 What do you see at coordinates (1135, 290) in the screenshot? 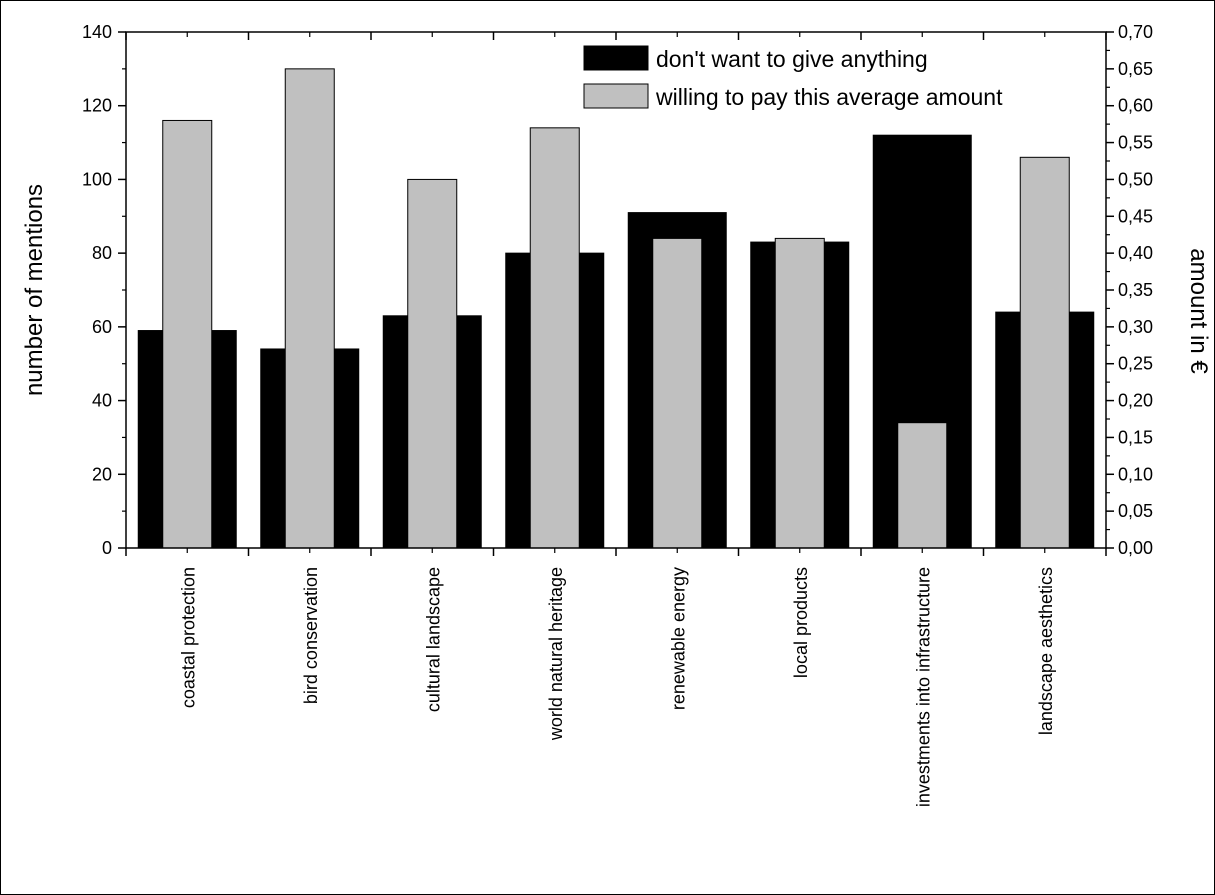
I see `y2-tick-label: 0,35` at bounding box center [1135, 290].